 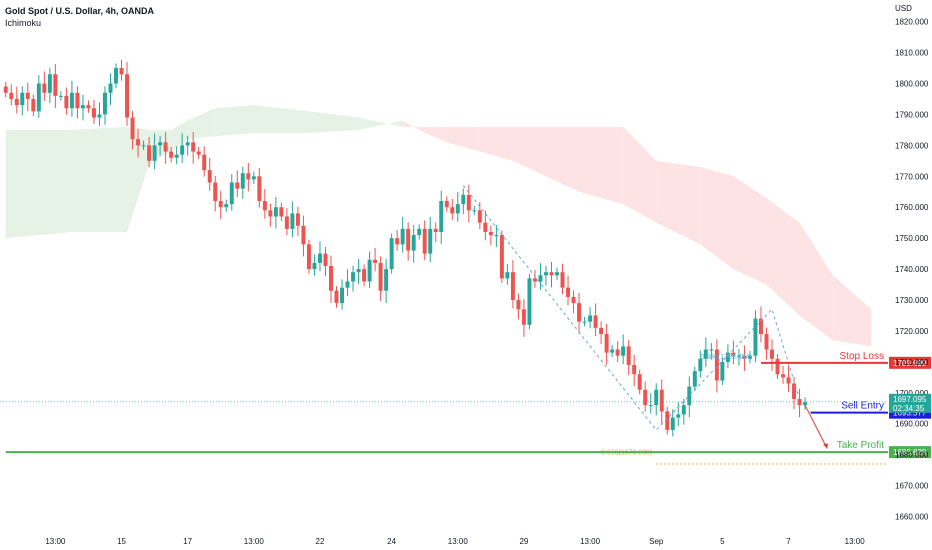 I want to click on y-tick-label: 1810.000, so click(x=912, y=53).